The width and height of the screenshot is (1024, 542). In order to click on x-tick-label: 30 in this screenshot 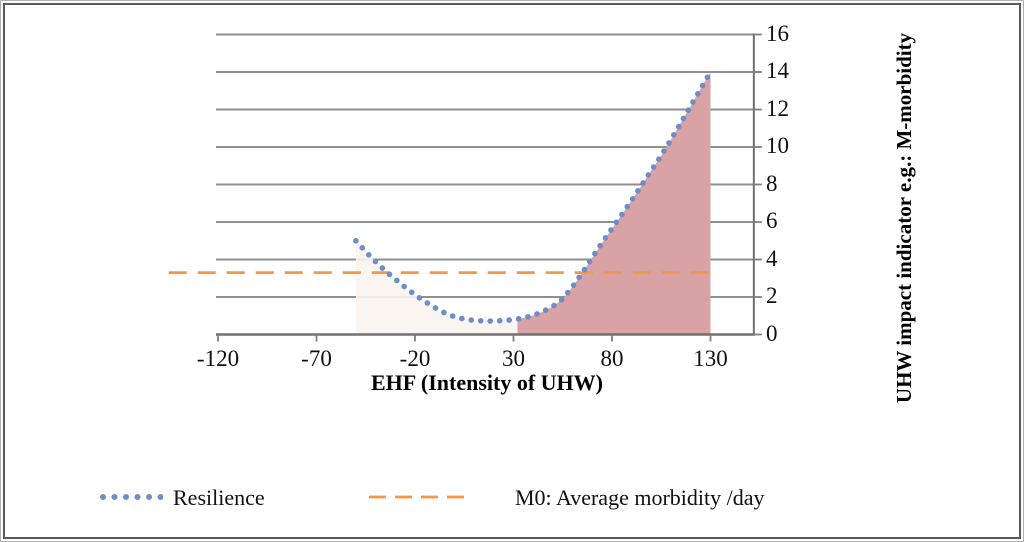, I will do `click(513, 358)`.